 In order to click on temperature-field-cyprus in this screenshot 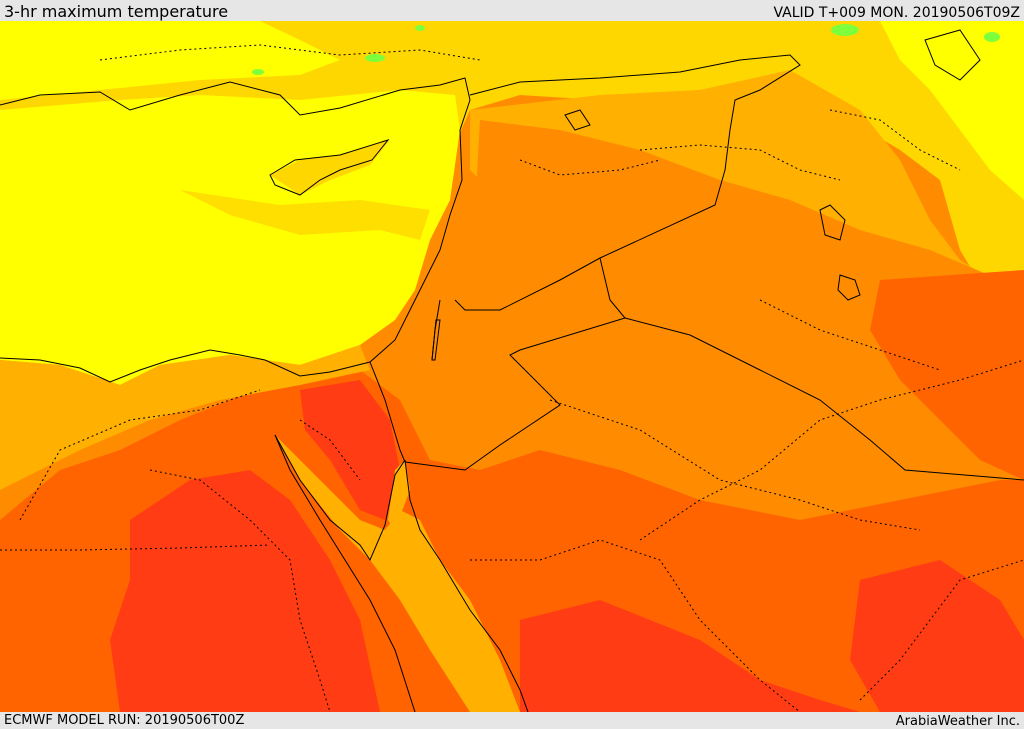, I will do `click(330, 167)`.